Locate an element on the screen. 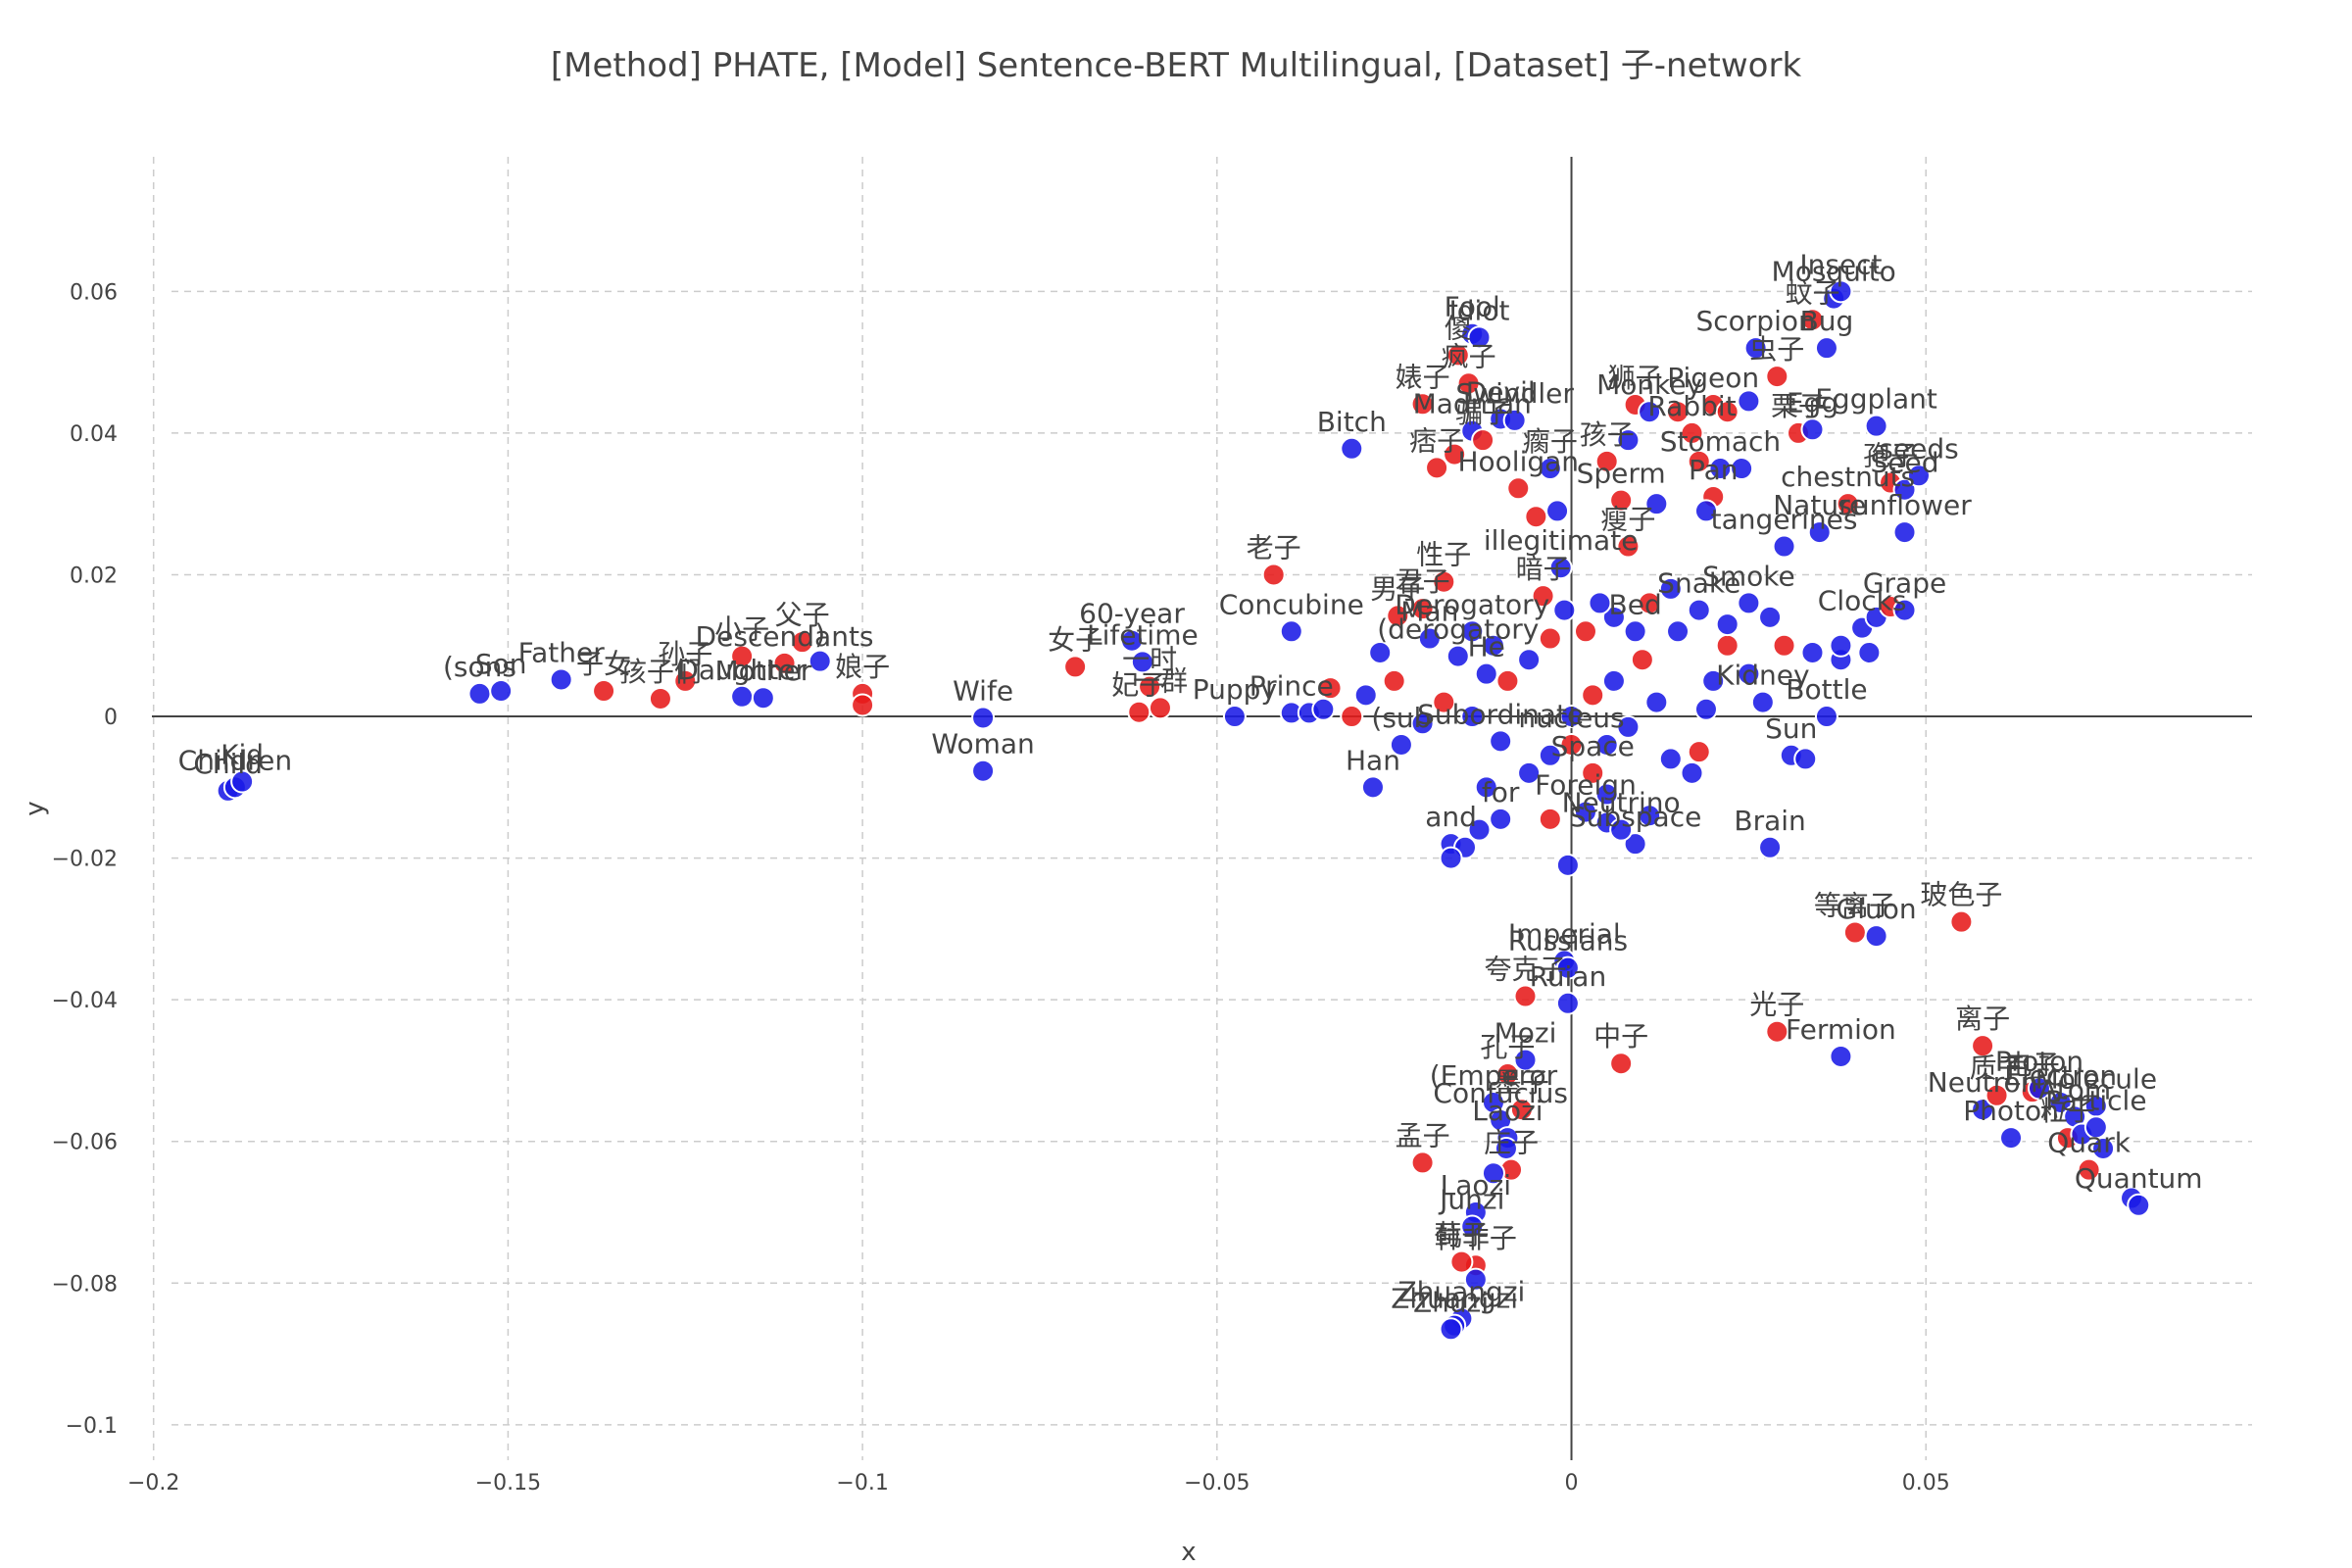 The height and width of the screenshot is (1568, 2352). point-label: Insect is located at coordinates (1840, 264).